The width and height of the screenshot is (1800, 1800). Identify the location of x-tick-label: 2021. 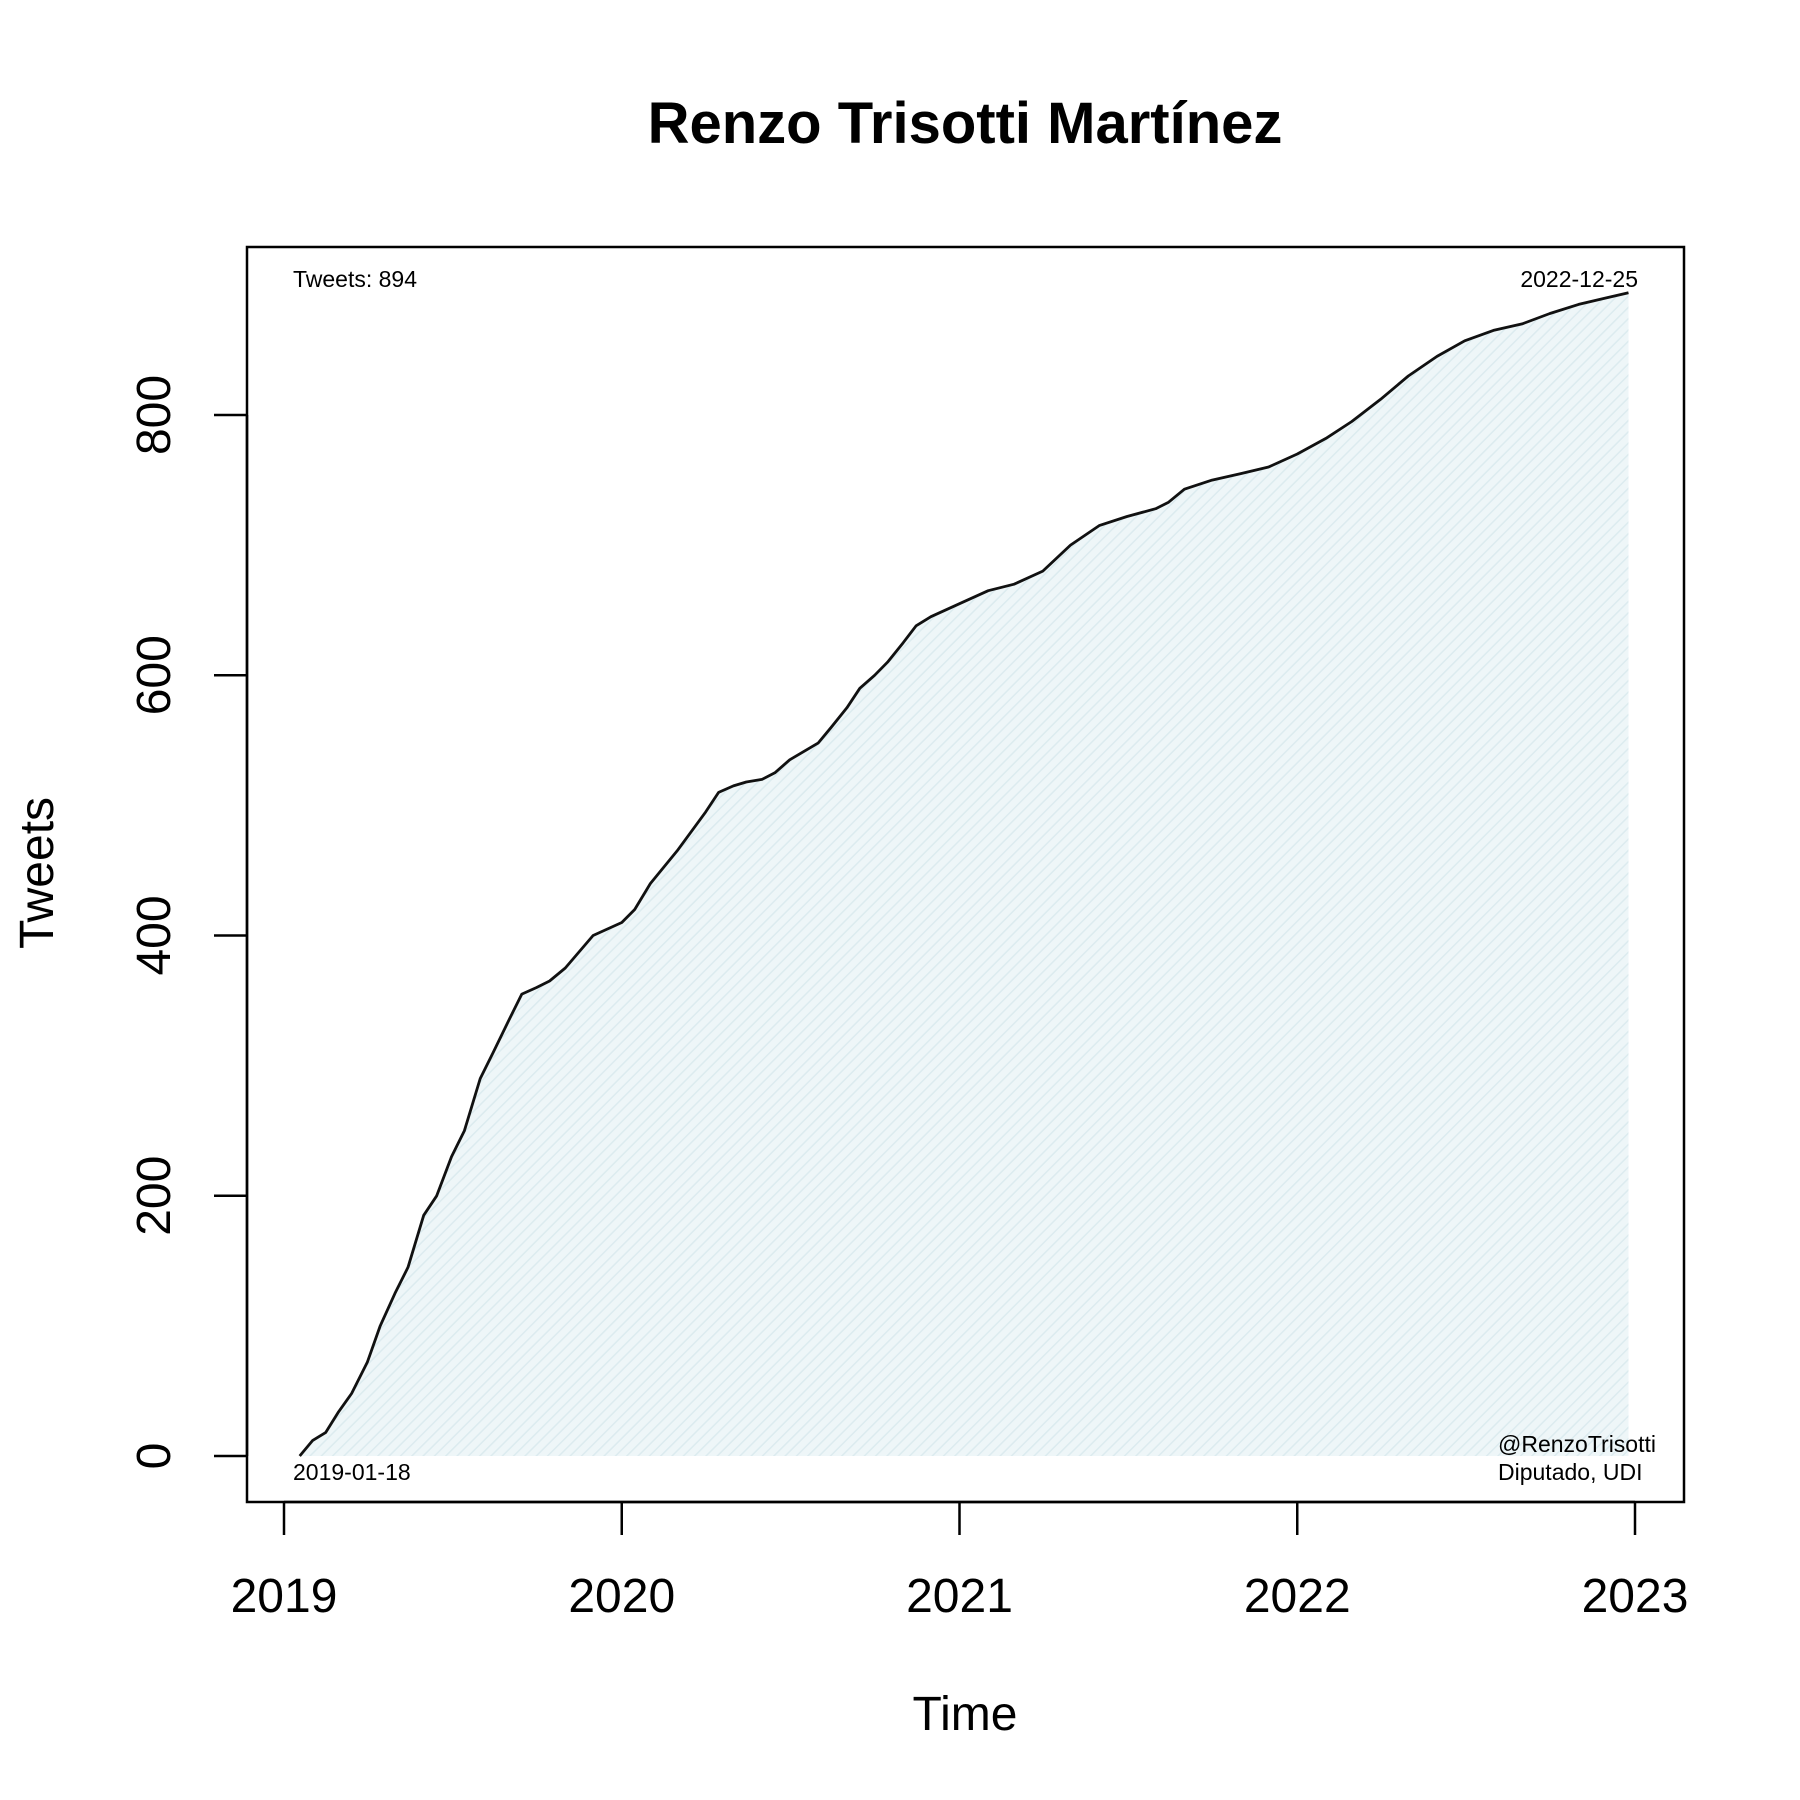
(959, 1596).